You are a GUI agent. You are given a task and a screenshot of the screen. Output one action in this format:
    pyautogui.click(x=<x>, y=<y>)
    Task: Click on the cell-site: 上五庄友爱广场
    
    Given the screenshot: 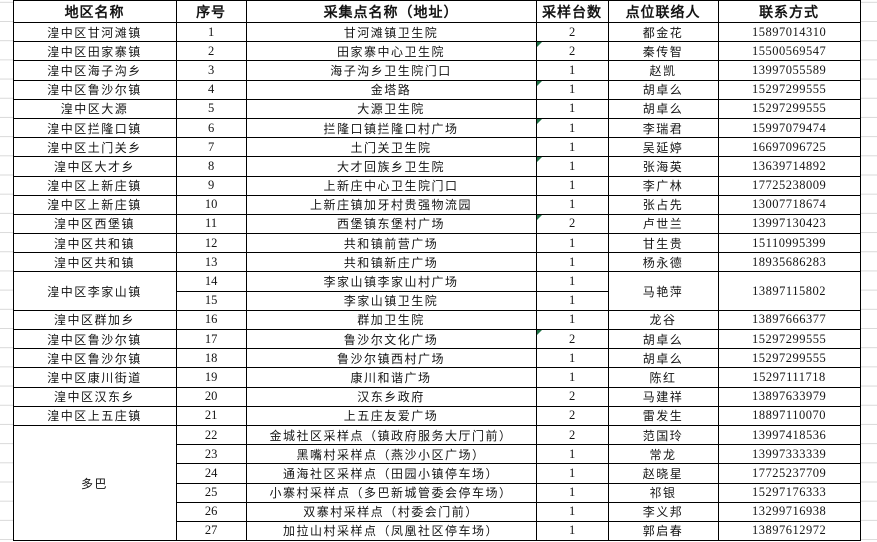 What is the action you would take?
    pyautogui.click(x=391, y=415)
    